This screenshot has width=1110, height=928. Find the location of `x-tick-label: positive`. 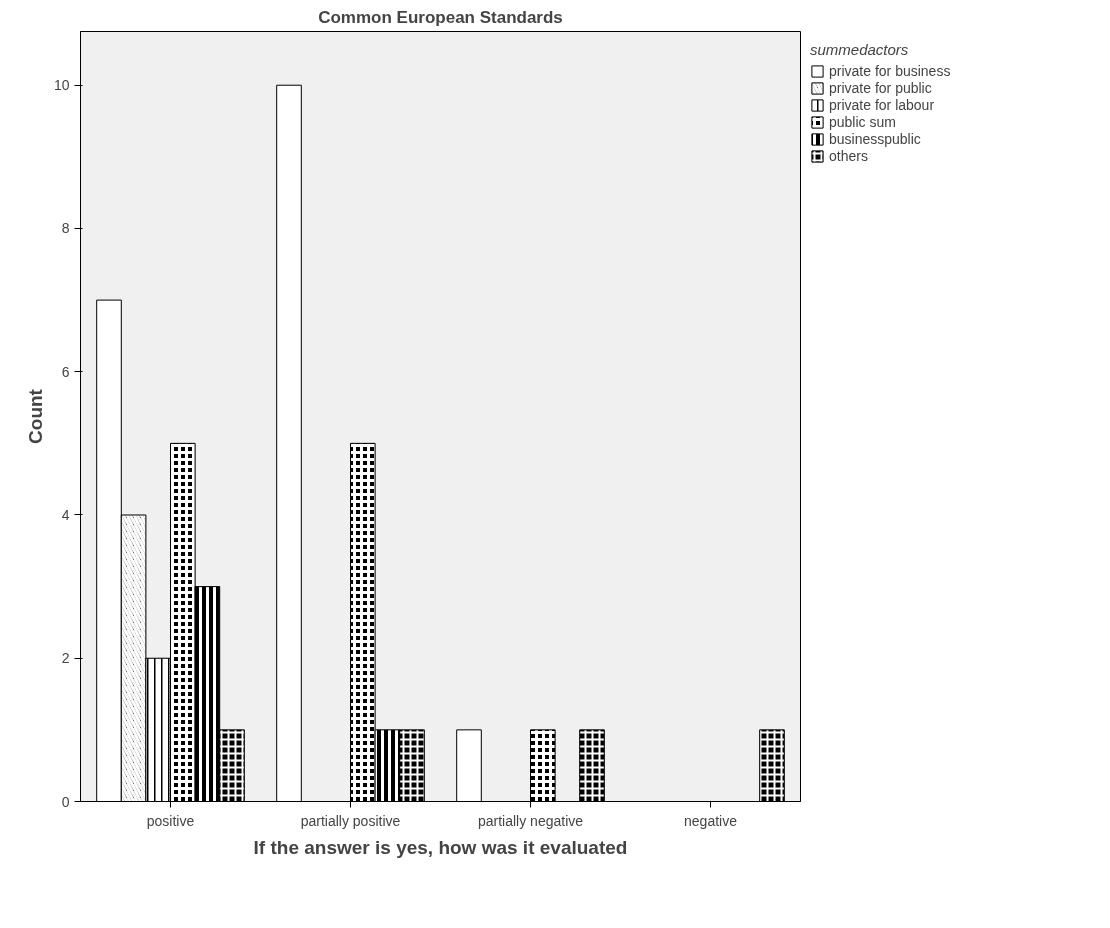

x-tick-label: positive is located at coordinates (170, 820).